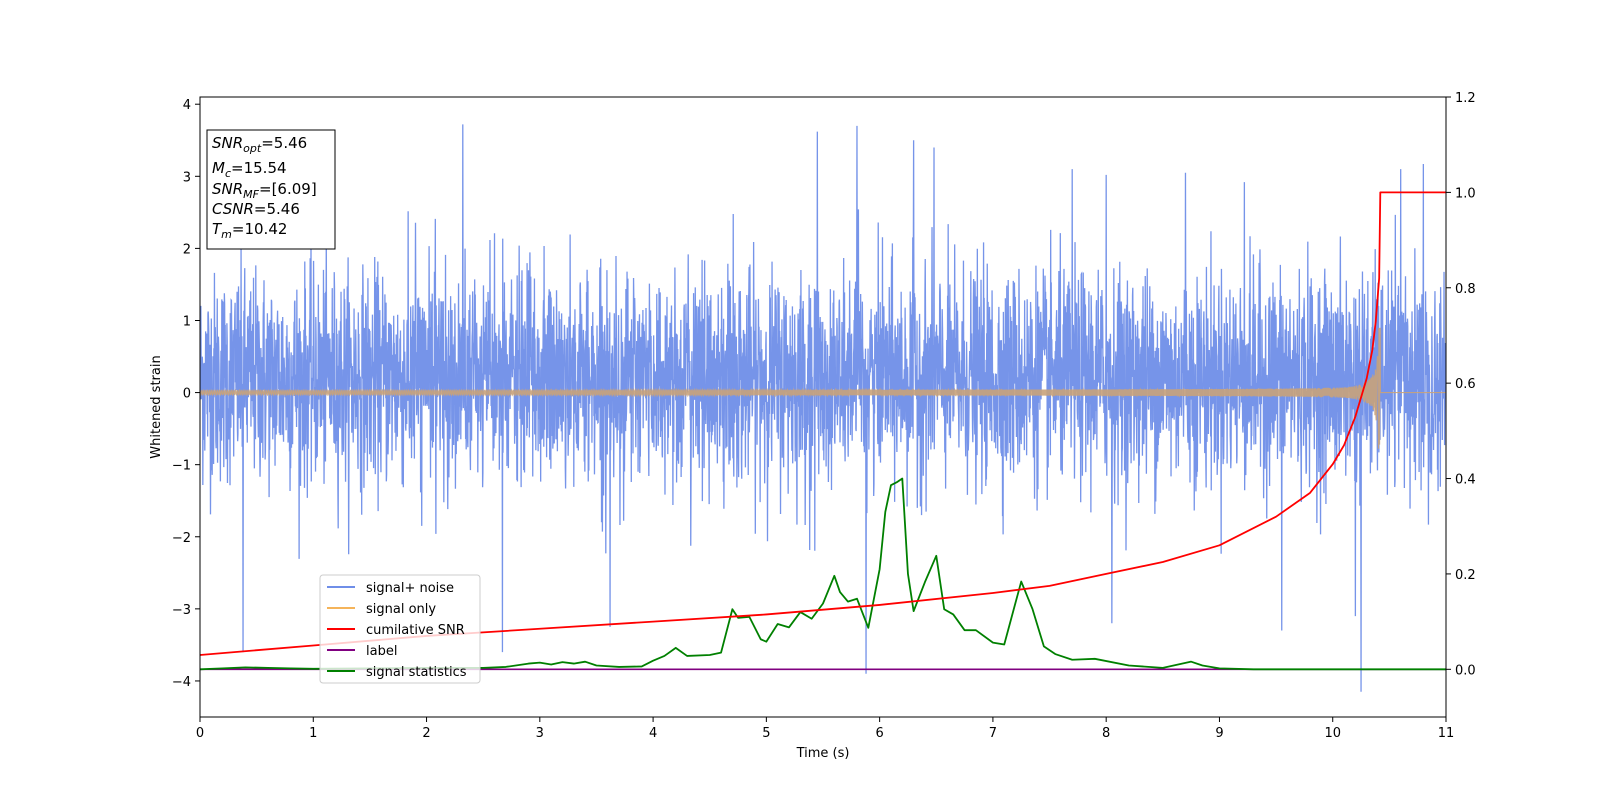 The image size is (1600, 800). I want to click on annotation-line: CSNR=5.46, so click(256, 209).